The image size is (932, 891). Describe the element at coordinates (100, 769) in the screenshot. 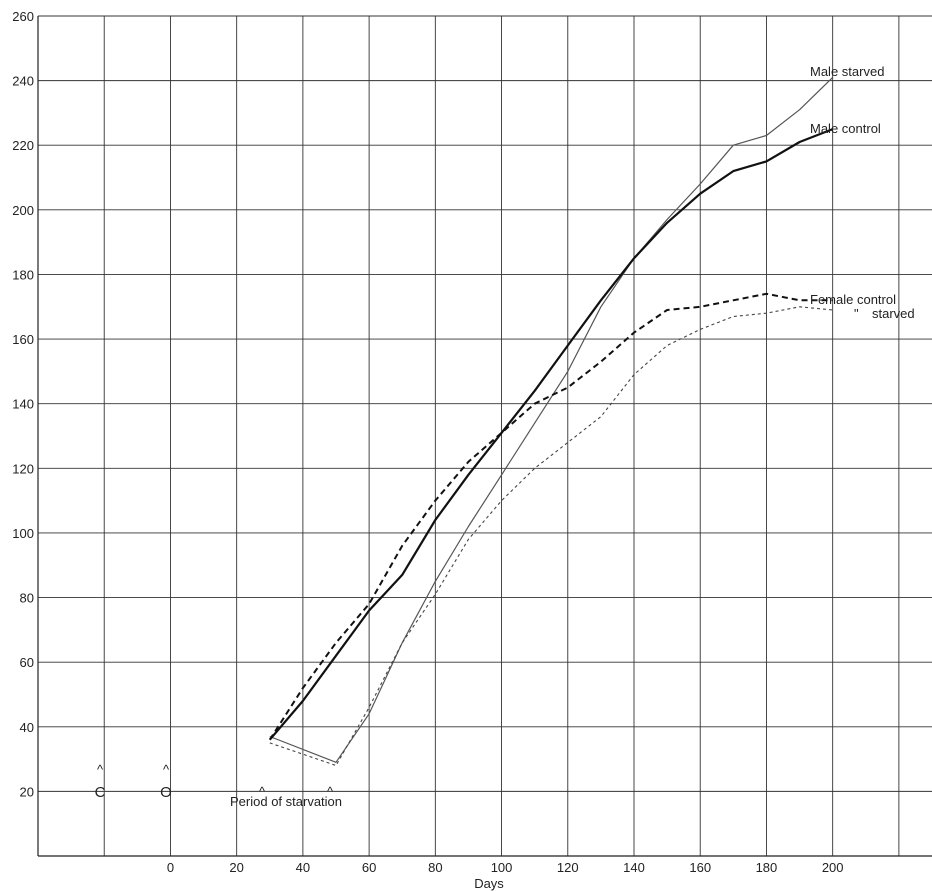

I see `caret-c: ^` at that location.